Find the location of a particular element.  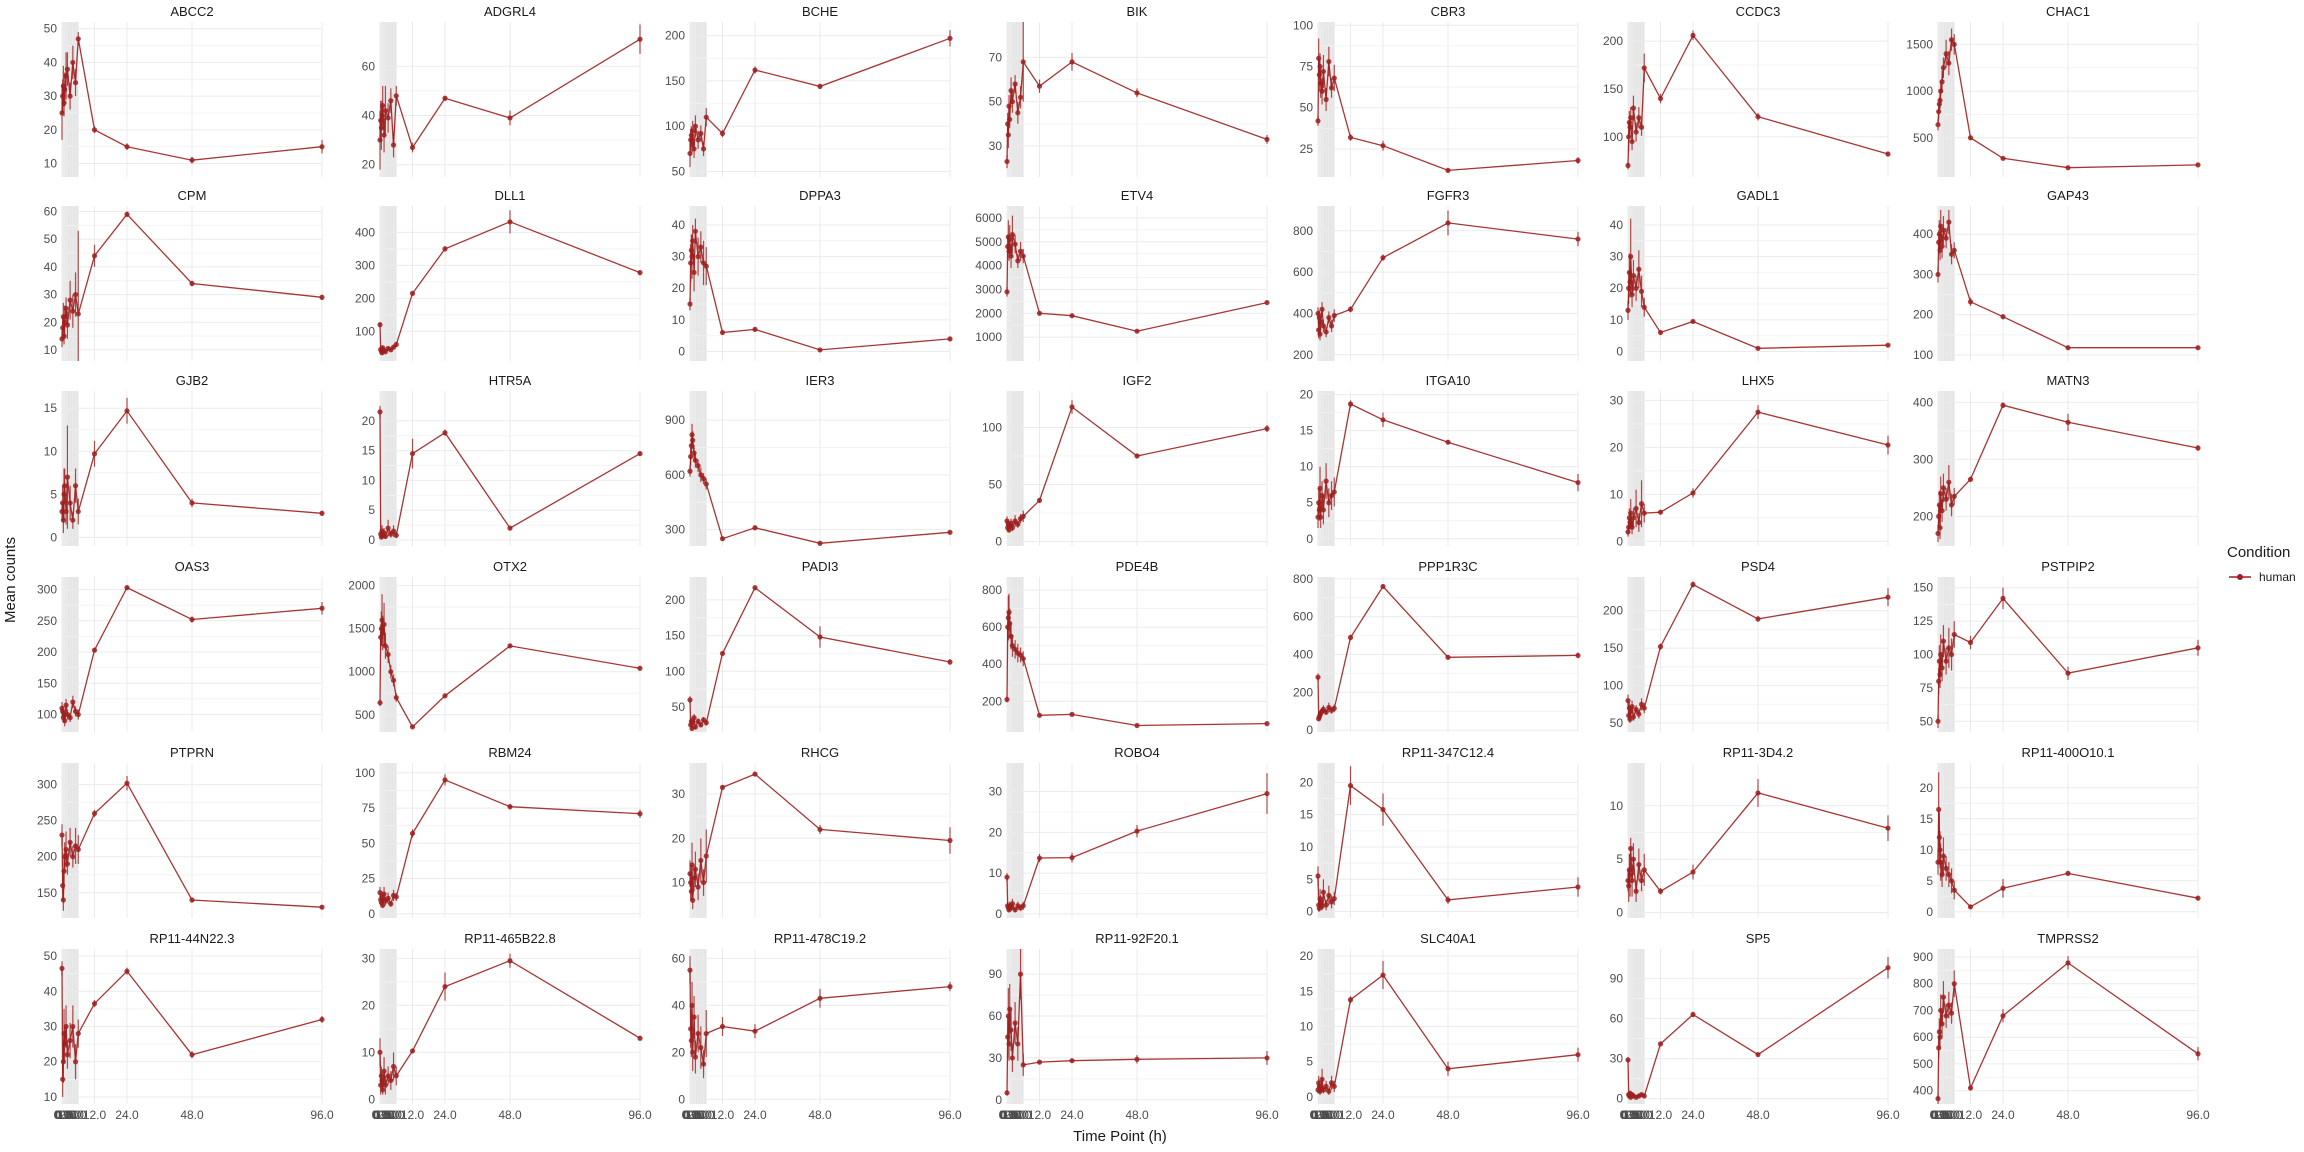

x-tick-label: 6.0 is located at coordinates (78, 1115).